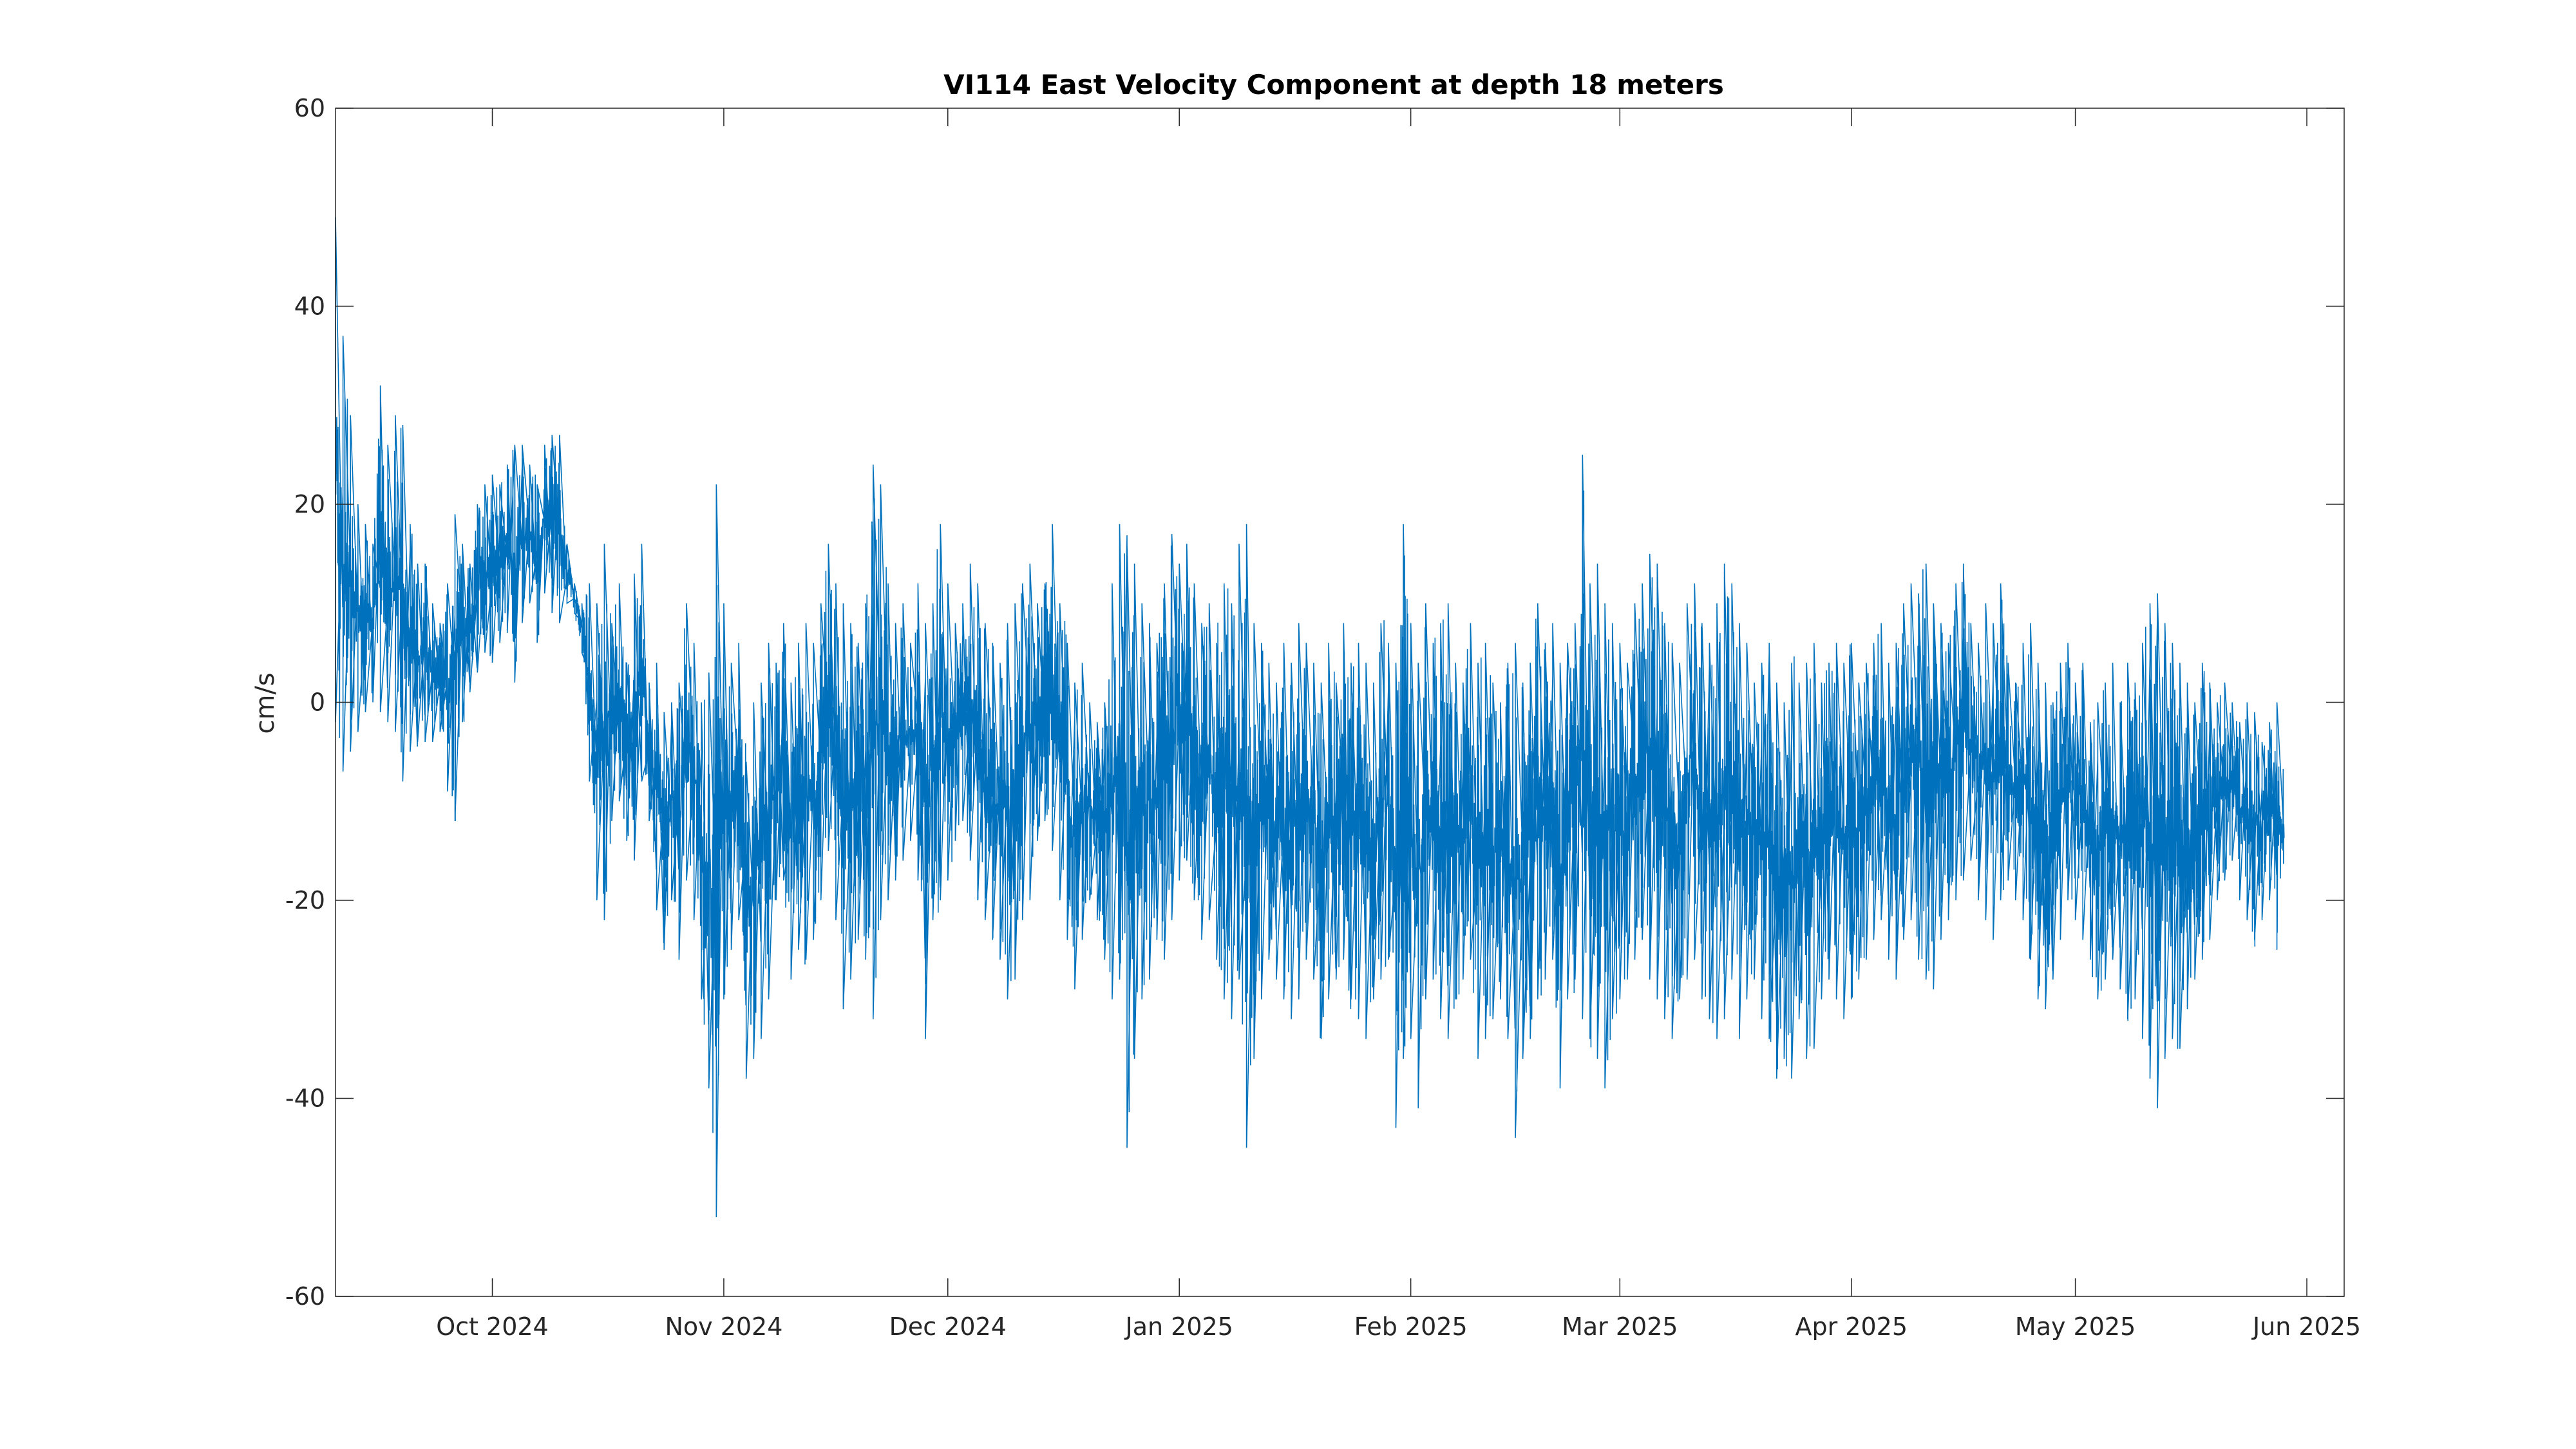 The image size is (2576, 1449). What do you see at coordinates (948, 1326) in the screenshot?
I see `x-tick-label: Dec 2024` at bounding box center [948, 1326].